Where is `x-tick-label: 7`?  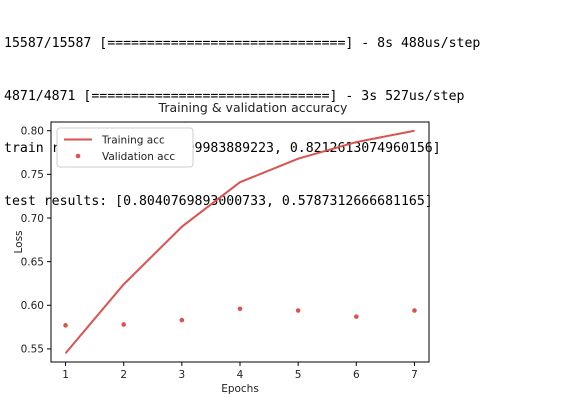
x-tick-label: 7 is located at coordinates (414, 375).